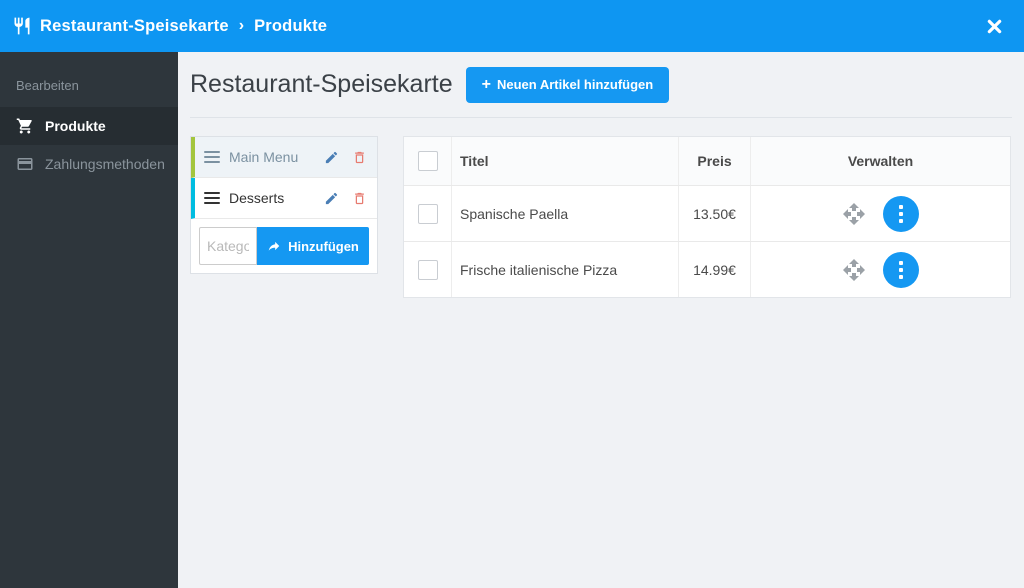 Image resolution: width=1024 pixels, height=588 pixels. I want to click on add-category-button: Hinzufügen, so click(313, 246).